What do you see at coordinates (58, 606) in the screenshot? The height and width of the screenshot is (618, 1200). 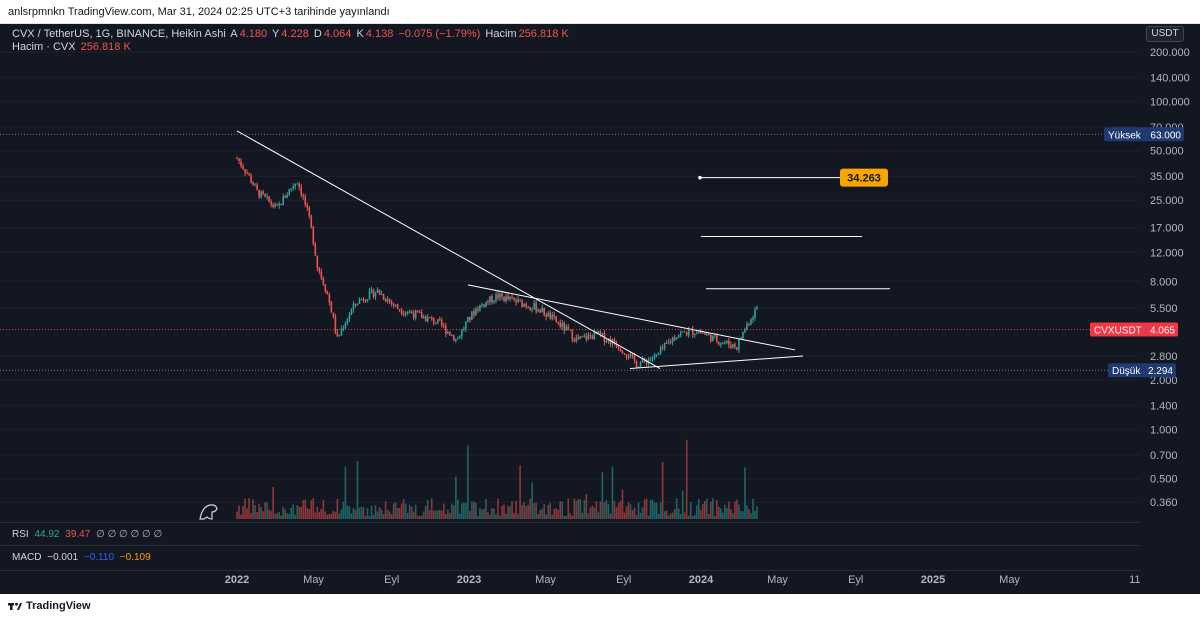 I see `brand-name: TradingView` at bounding box center [58, 606].